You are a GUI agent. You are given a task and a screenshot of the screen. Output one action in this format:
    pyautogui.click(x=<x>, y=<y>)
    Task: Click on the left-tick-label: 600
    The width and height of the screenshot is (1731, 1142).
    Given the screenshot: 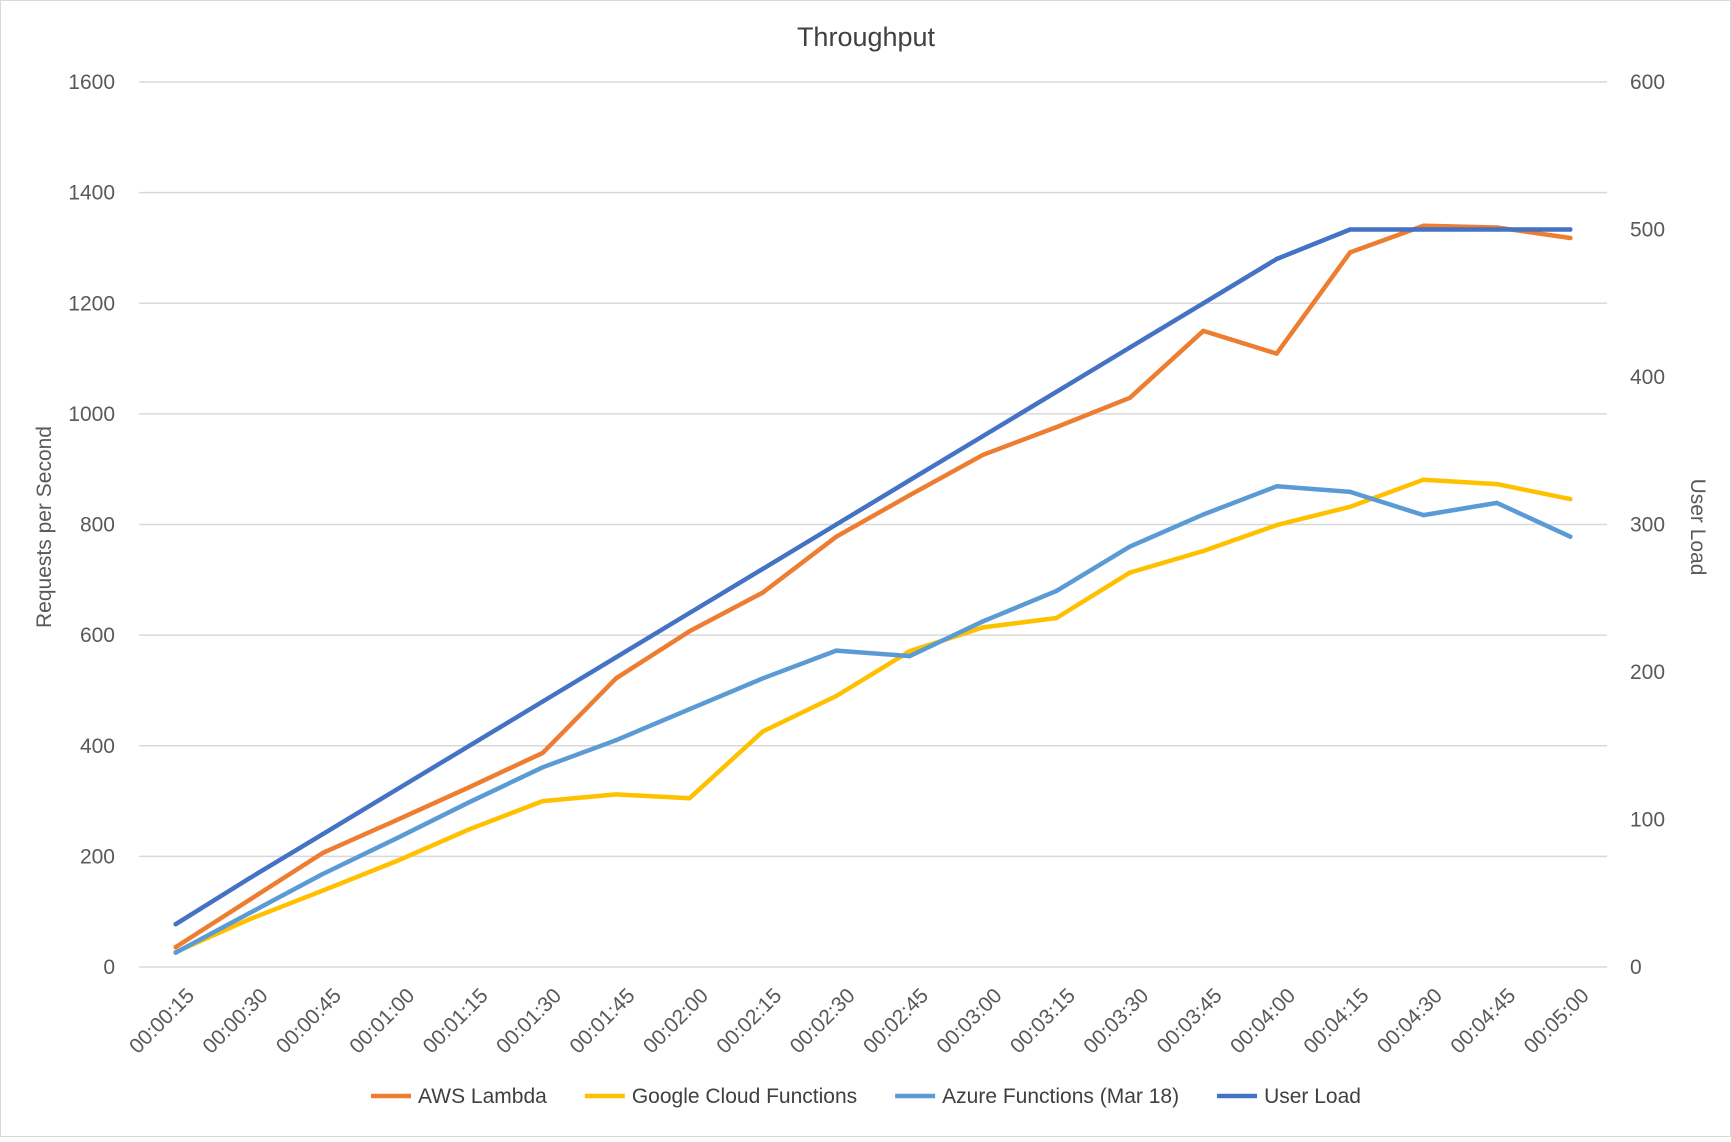 What is the action you would take?
    pyautogui.click(x=97, y=635)
    